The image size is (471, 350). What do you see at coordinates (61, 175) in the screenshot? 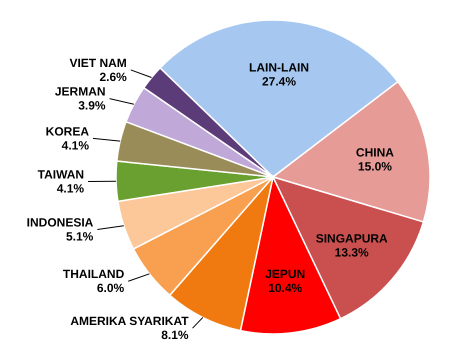
I see `slice-label: TAIWAN` at bounding box center [61, 175].